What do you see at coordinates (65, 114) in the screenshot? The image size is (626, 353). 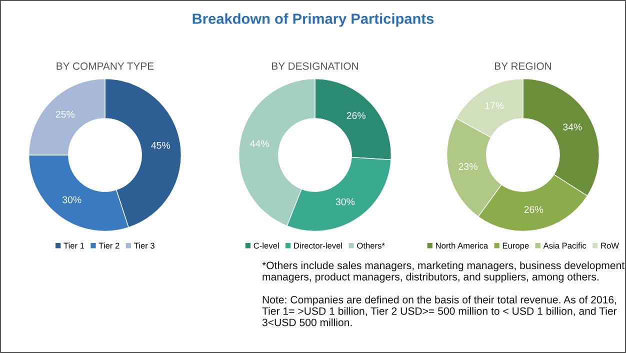 I see `data-label: 25%` at bounding box center [65, 114].